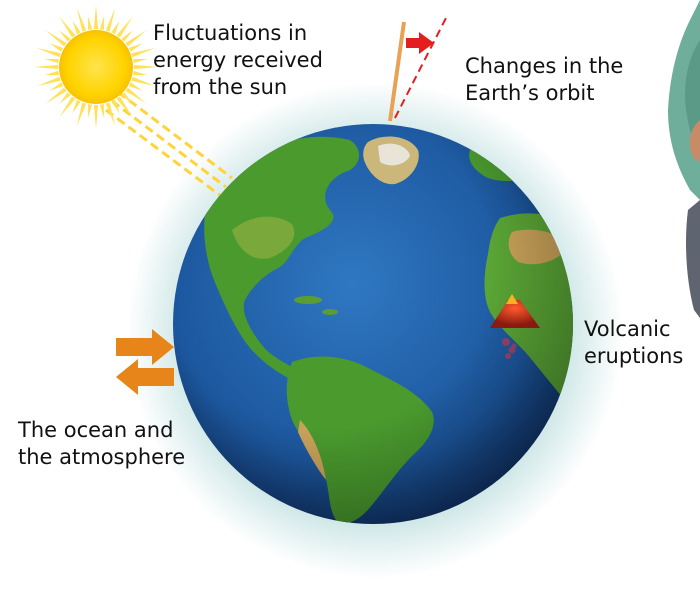  What do you see at coordinates (634, 342) in the screenshot?
I see `volcanic-eruptions-label: Volcanic eruptions` at bounding box center [634, 342].